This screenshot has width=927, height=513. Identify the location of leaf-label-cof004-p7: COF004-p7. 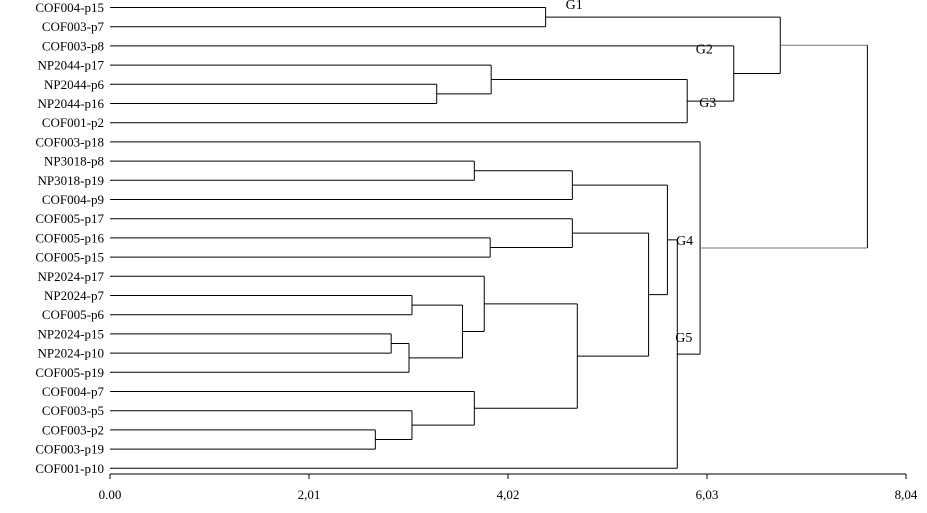
(73, 391).